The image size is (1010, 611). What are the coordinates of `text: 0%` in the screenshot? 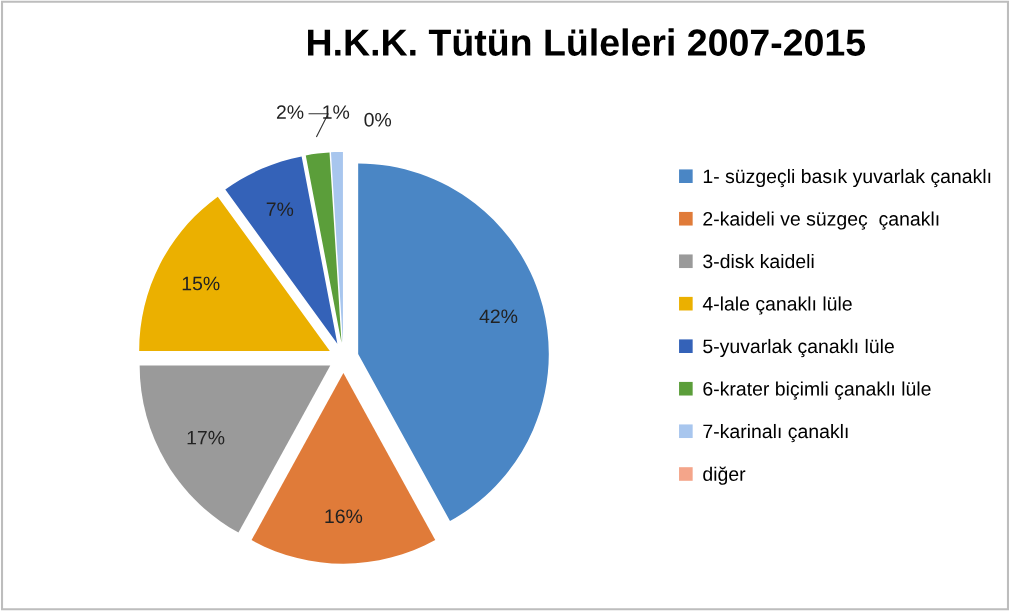 It's located at (378, 119).